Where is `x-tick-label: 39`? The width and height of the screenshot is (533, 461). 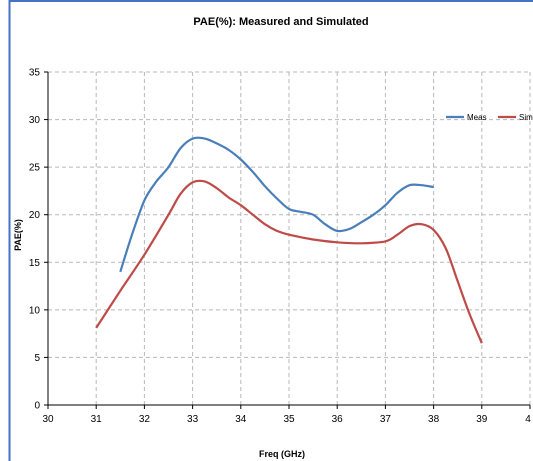 x-tick-label: 39 is located at coordinates (482, 419).